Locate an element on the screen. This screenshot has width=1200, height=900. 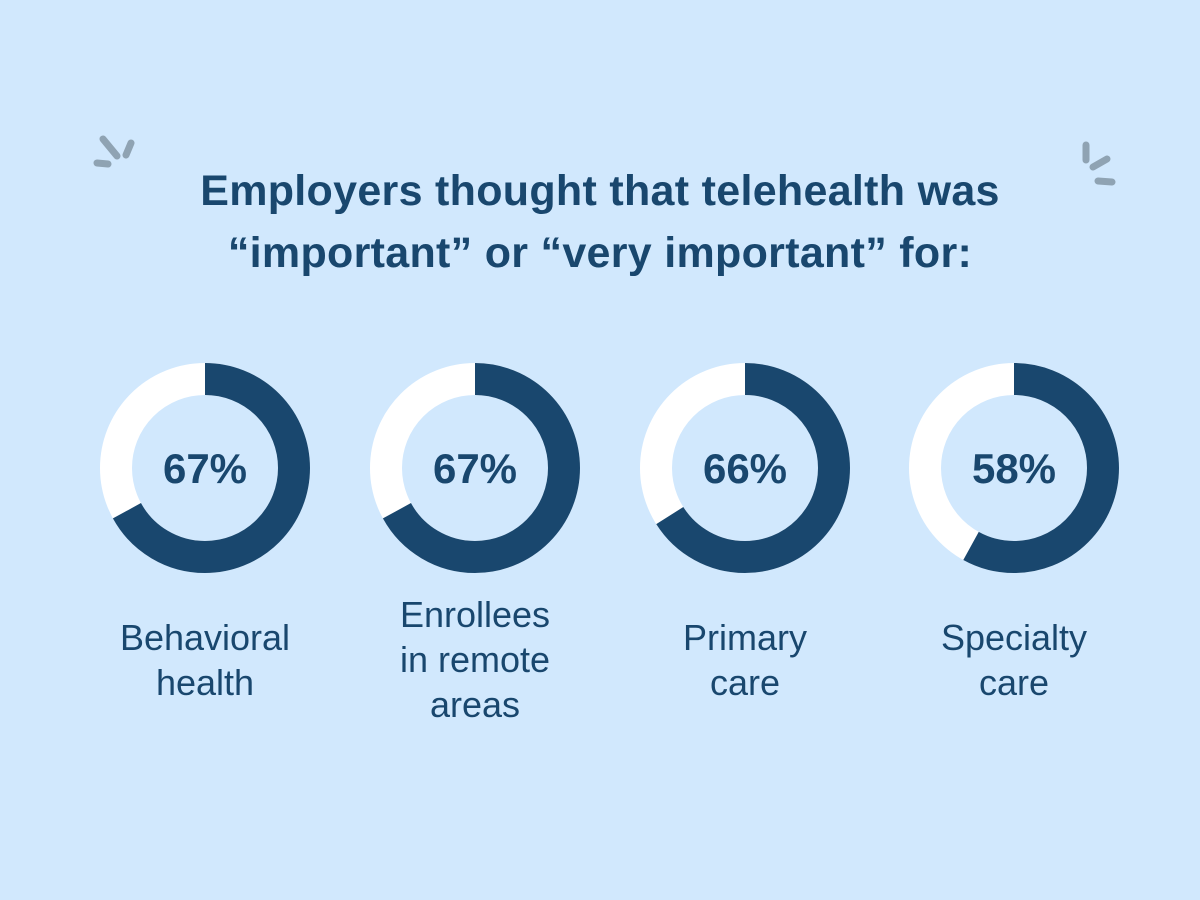
category-label: Behavioral health is located at coordinates (205, 660).